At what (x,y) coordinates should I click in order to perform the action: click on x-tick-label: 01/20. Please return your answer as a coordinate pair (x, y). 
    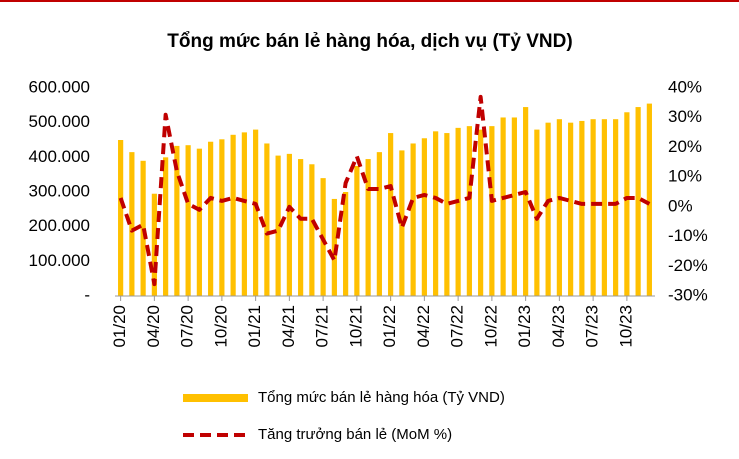
    Looking at the image, I should click on (119, 326).